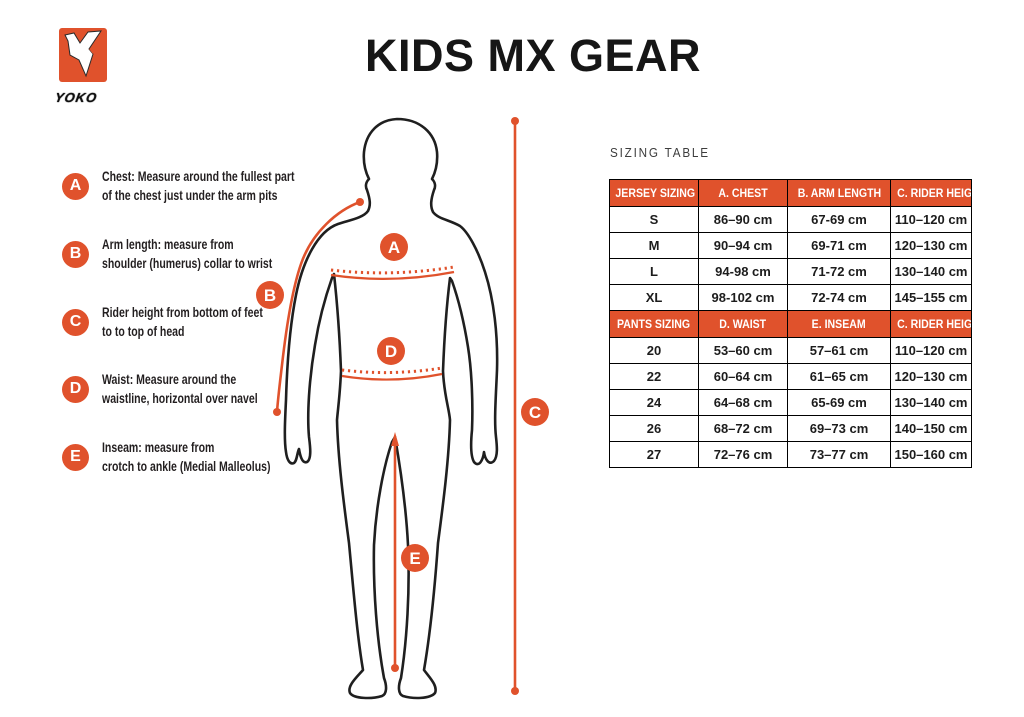 Image resolution: width=1024 pixels, height=717 pixels. I want to click on inseam-measure-line, so click(395, 552).